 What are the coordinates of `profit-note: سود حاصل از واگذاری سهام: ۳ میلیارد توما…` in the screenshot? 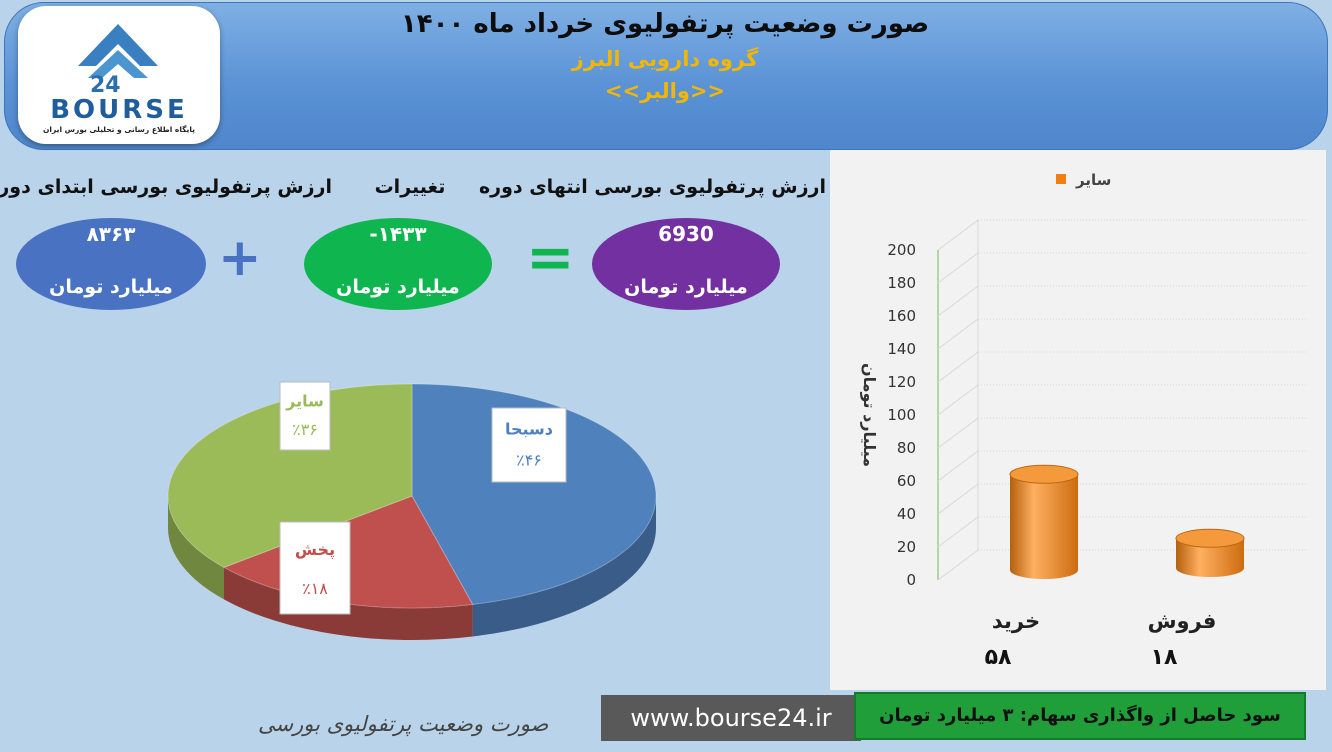 It's located at (1080, 716).